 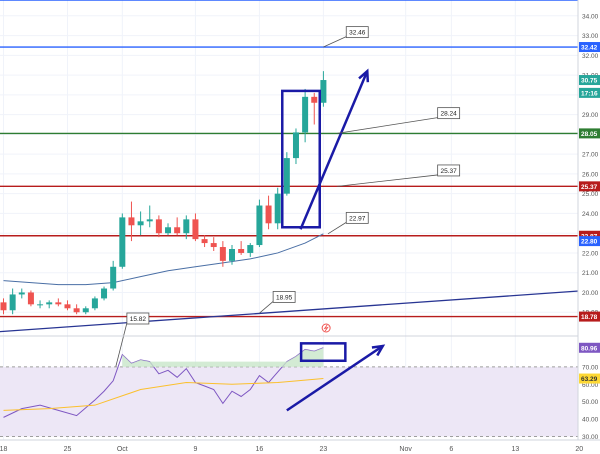 I want to click on time-tick-label: Oct, so click(x=122, y=449).